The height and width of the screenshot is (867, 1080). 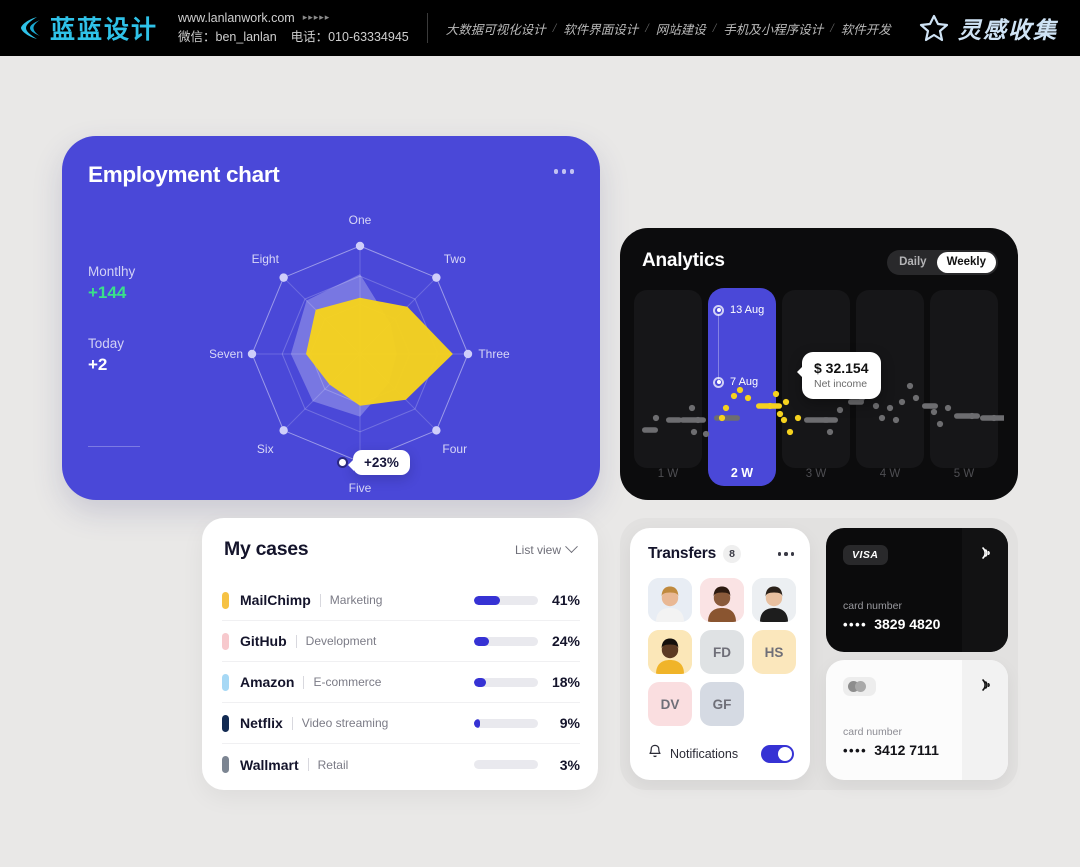 What do you see at coordinates (718, 347) in the screenshot?
I see `pin-connector` at bounding box center [718, 347].